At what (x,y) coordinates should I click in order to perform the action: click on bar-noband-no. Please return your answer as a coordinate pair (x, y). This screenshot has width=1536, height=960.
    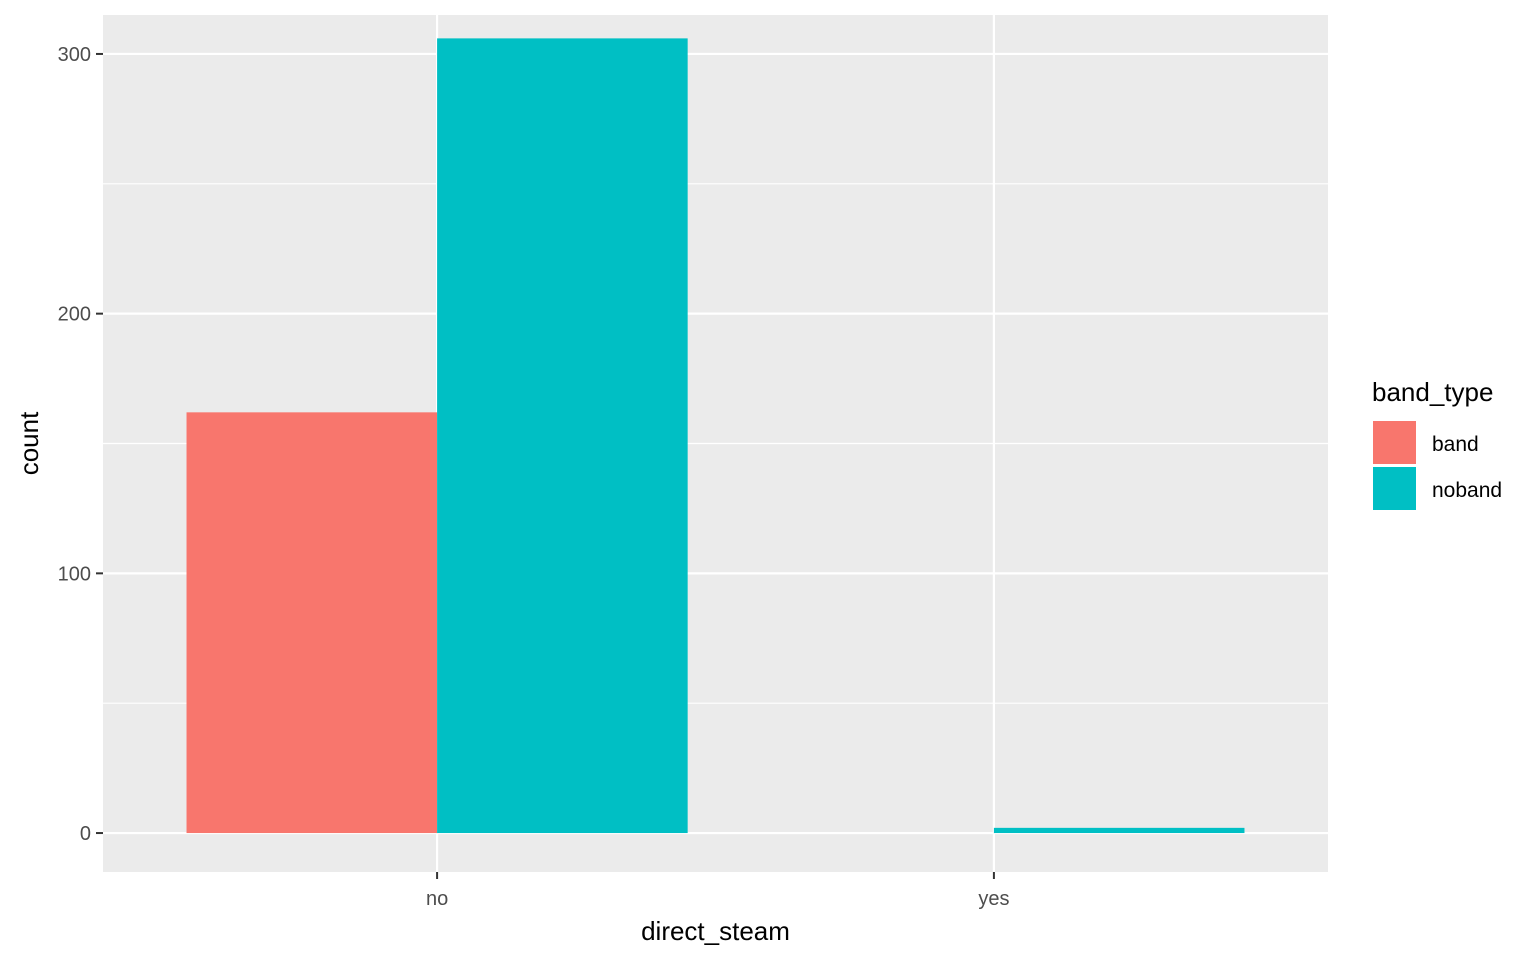
    Looking at the image, I should click on (562, 436).